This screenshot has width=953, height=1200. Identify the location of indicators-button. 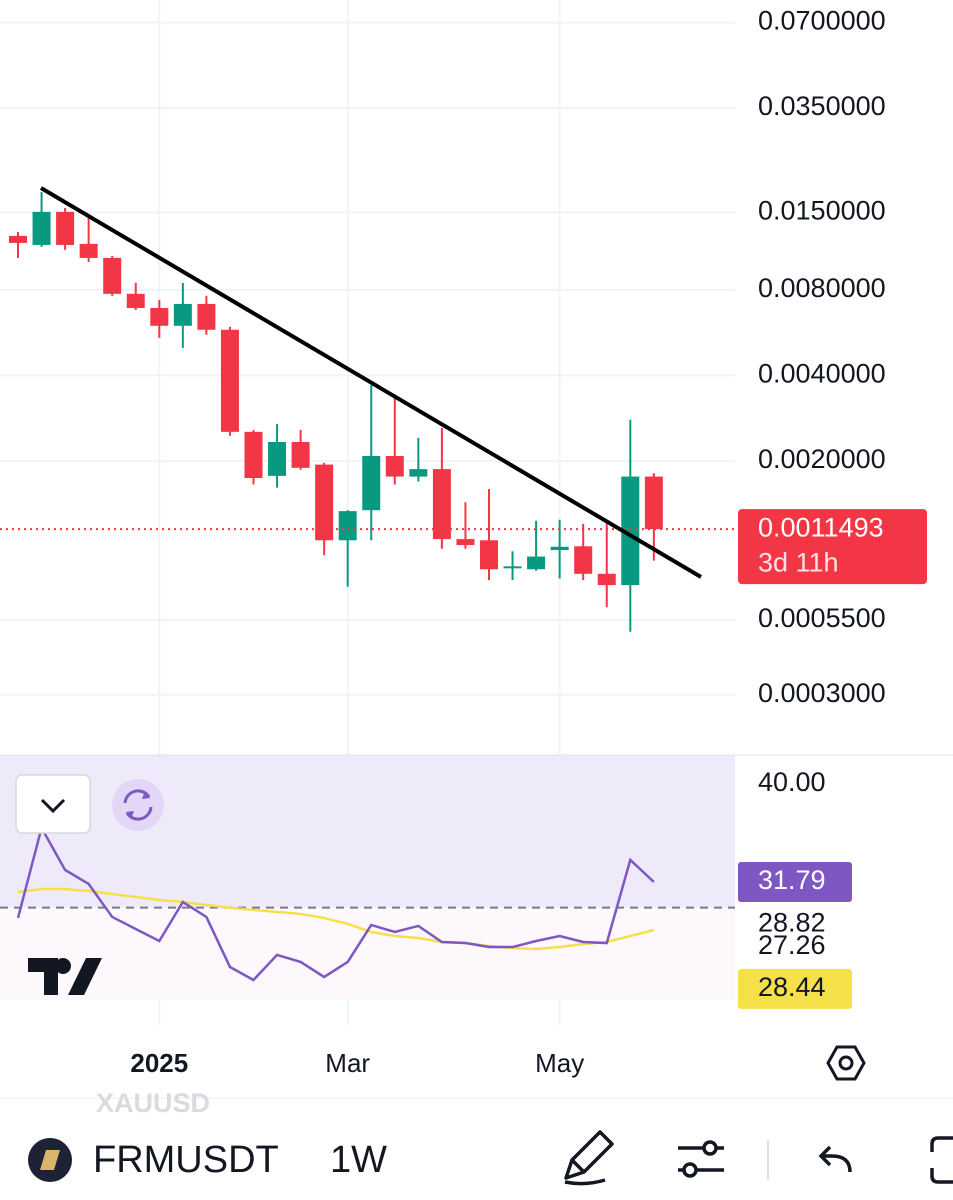
(701, 1159).